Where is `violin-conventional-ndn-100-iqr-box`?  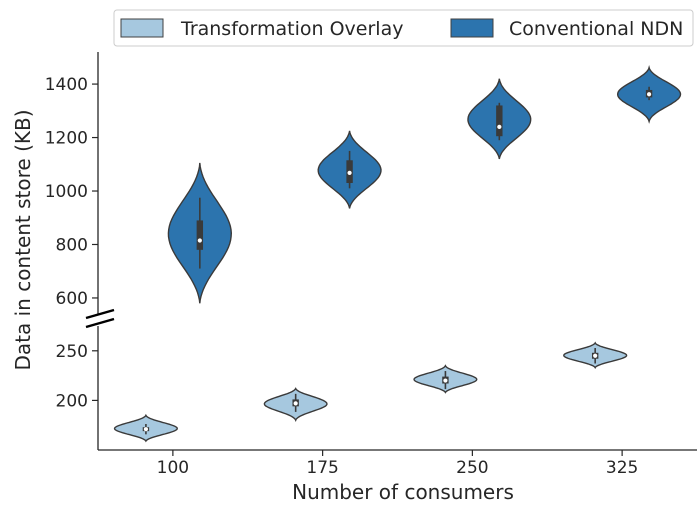
violin-conventional-ndn-100-iqr-box is located at coordinates (200, 235).